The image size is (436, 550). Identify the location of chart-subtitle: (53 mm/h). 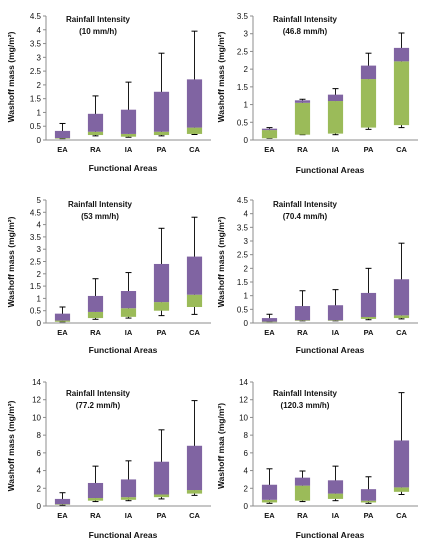
(100, 216).